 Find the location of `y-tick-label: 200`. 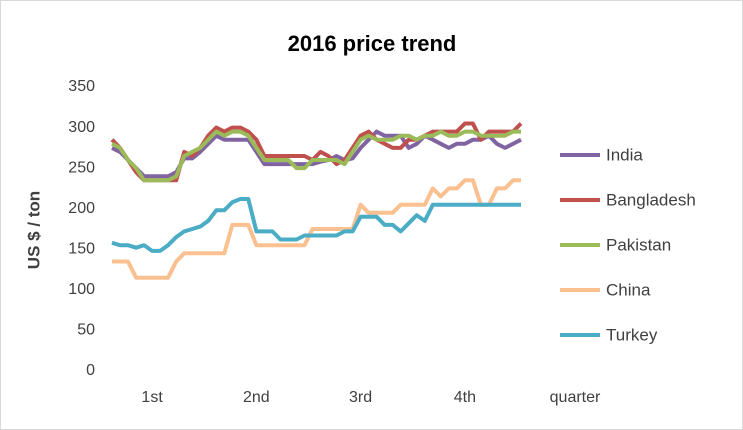

y-tick-label: 200 is located at coordinates (81, 208).